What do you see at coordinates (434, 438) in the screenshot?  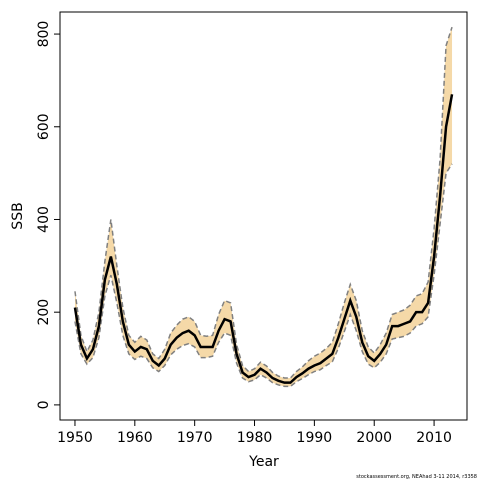 I see `x-tick-label: 2010` at bounding box center [434, 438].